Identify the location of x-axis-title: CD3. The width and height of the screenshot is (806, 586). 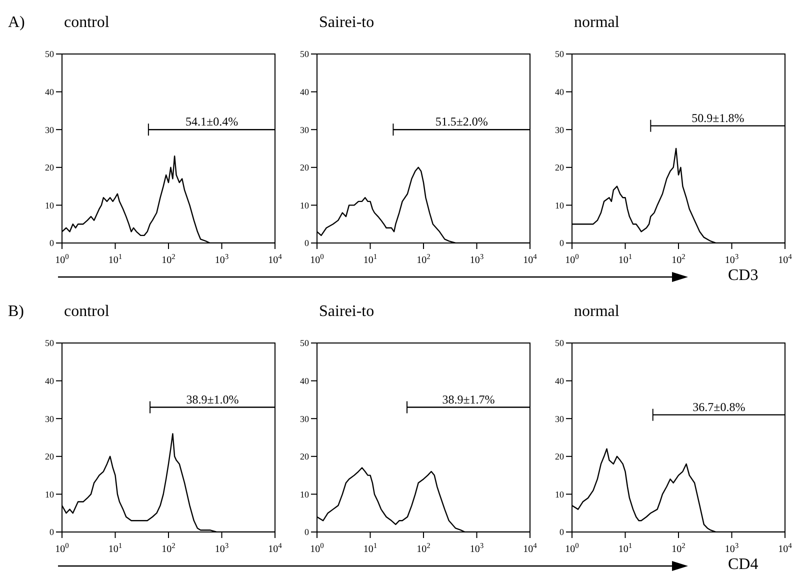
(743, 276).